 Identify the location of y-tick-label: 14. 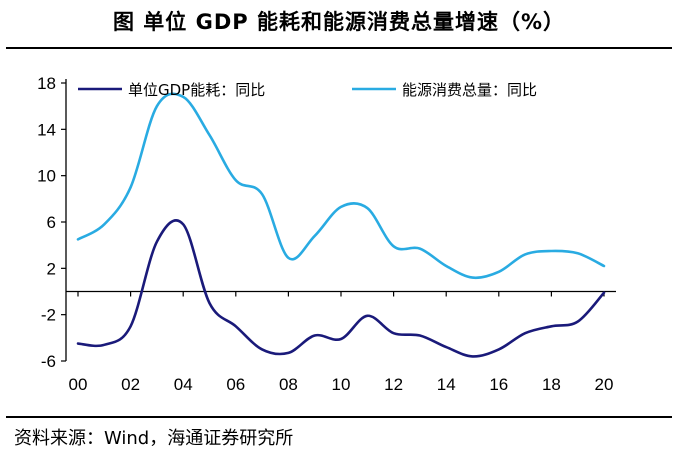
(46, 129).